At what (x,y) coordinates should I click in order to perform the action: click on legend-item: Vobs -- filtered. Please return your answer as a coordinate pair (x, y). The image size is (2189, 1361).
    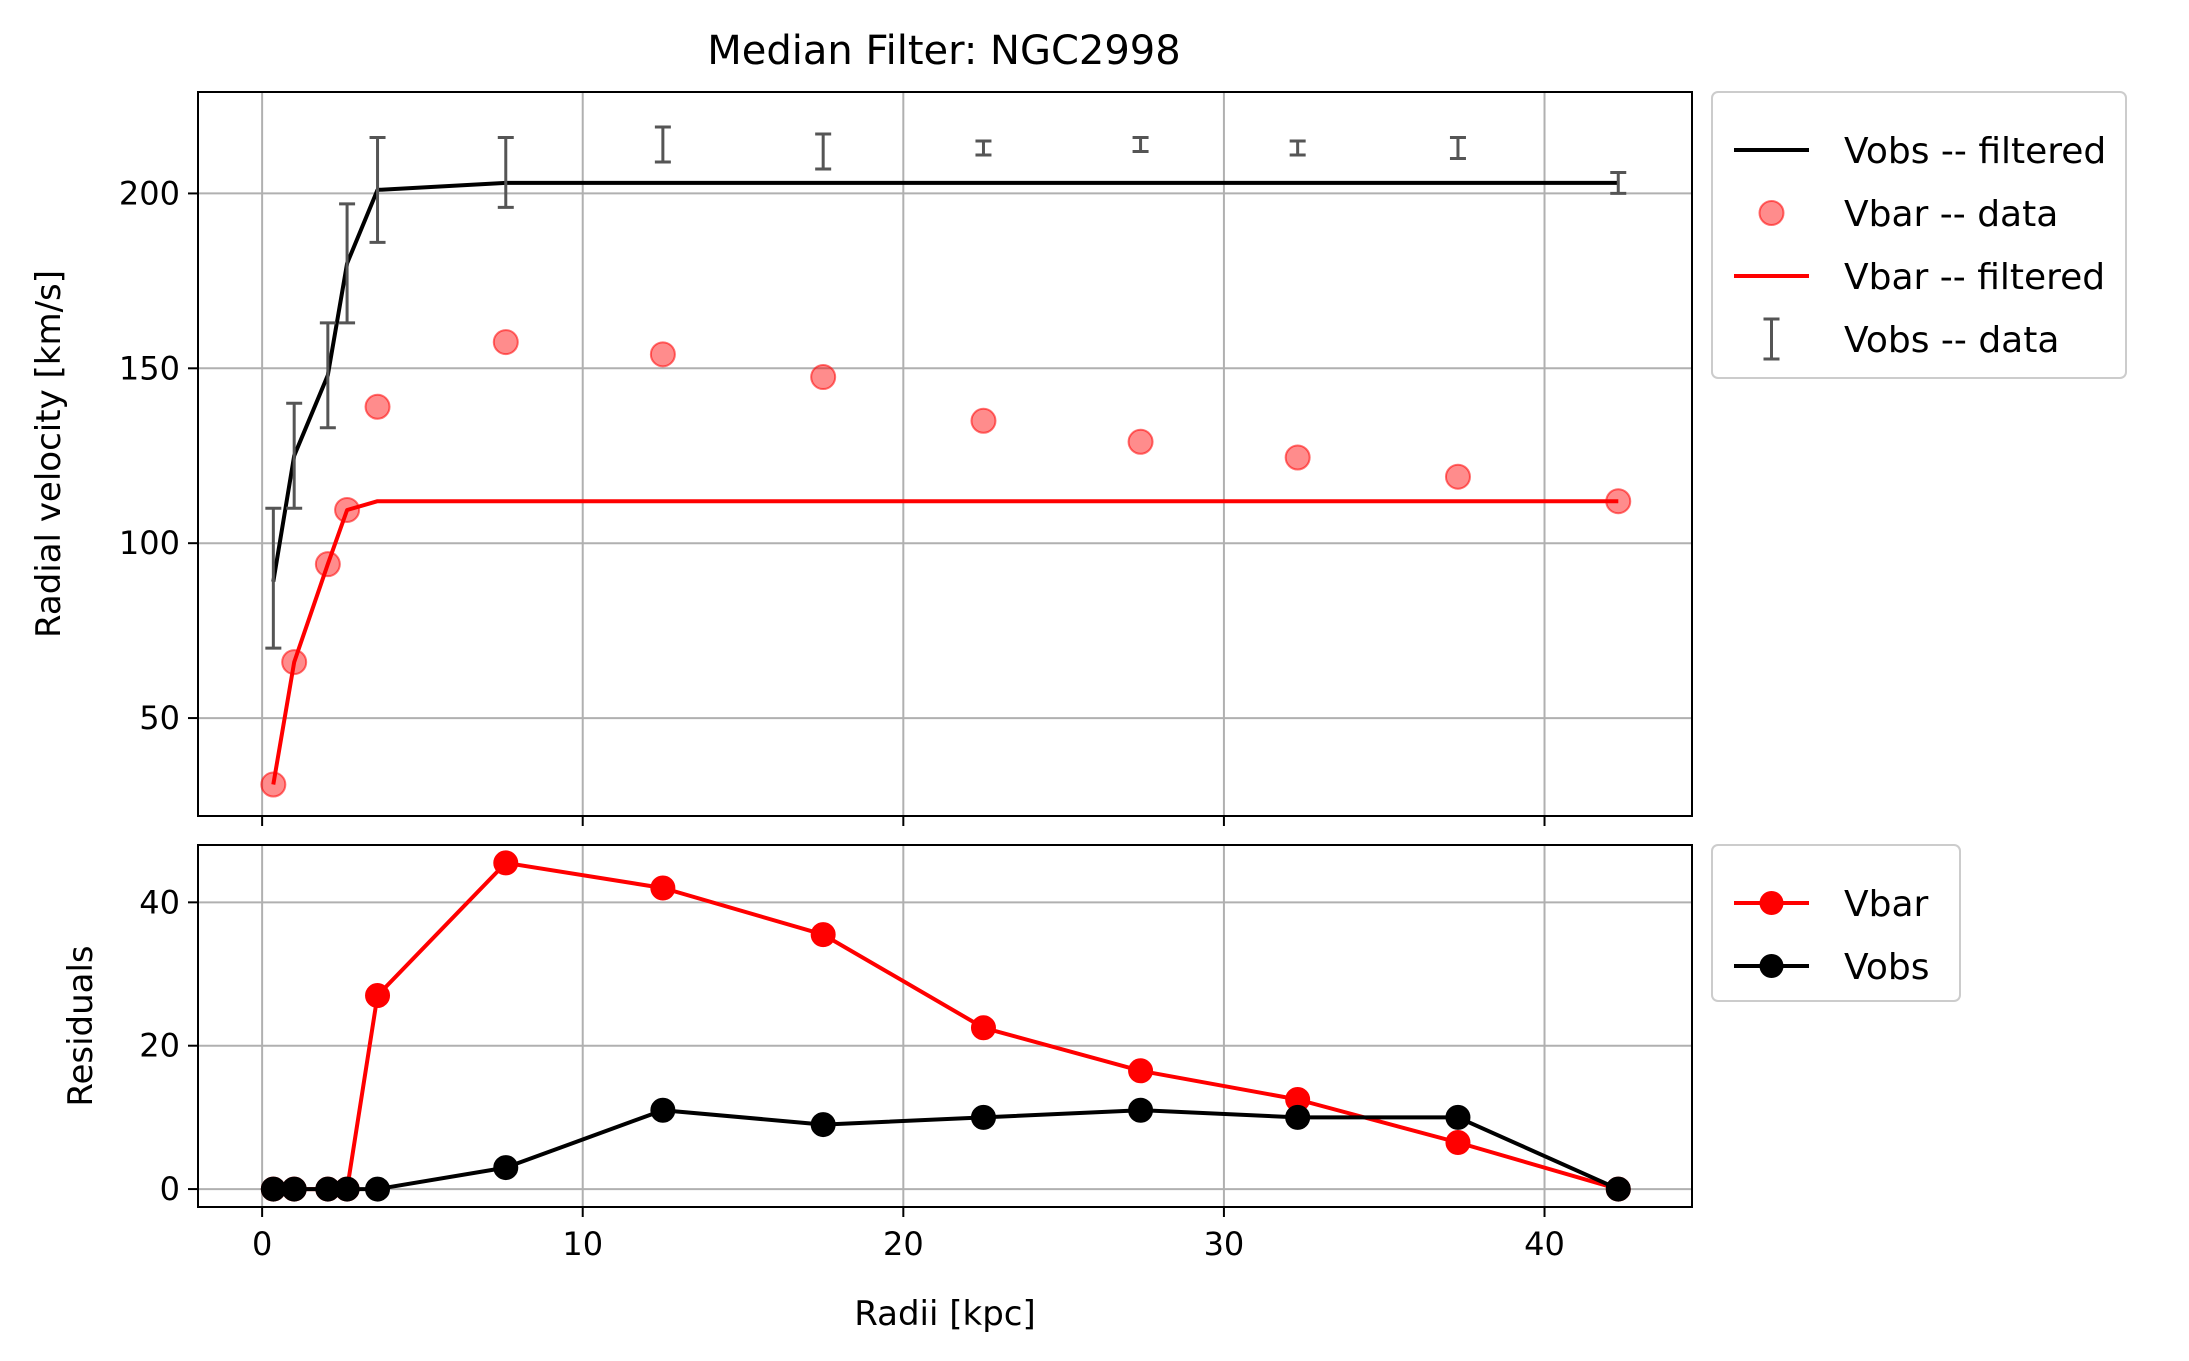
    Looking at the image, I should click on (1920, 151).